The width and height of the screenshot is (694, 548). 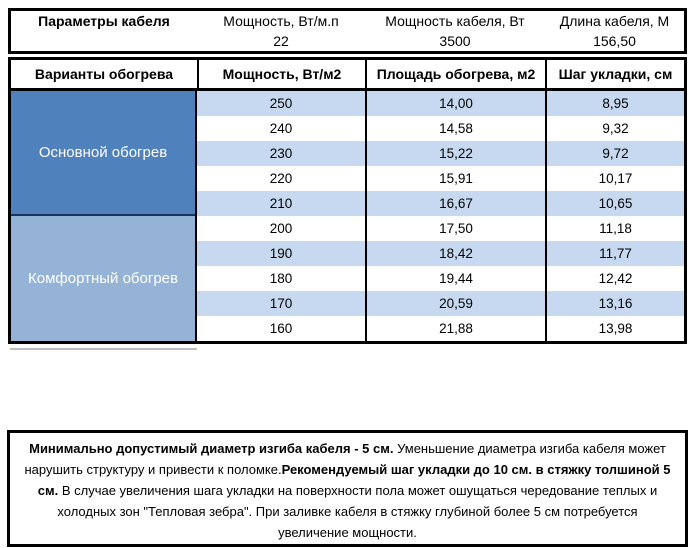 I want to click on step-cell: 8,95, so click(x=614, y=103).